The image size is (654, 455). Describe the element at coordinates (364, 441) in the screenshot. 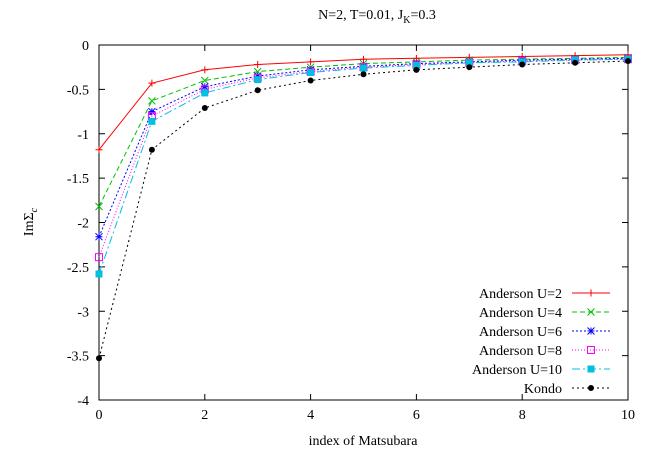

I see `x-axis-label: index of Matsubara` at that location.